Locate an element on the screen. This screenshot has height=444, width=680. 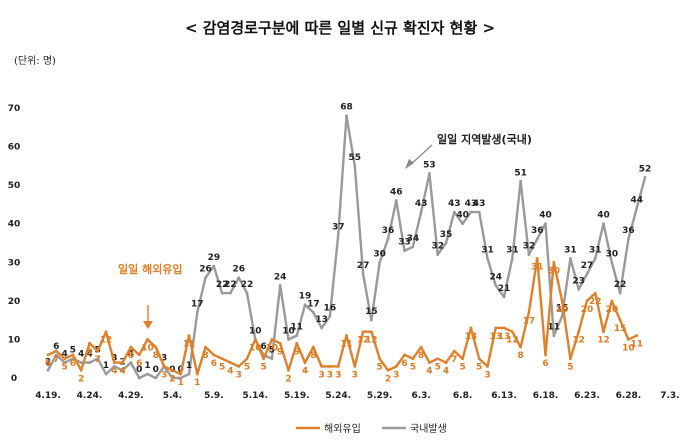
overseas-data-label: 8 is located at coordinates (205, 356).